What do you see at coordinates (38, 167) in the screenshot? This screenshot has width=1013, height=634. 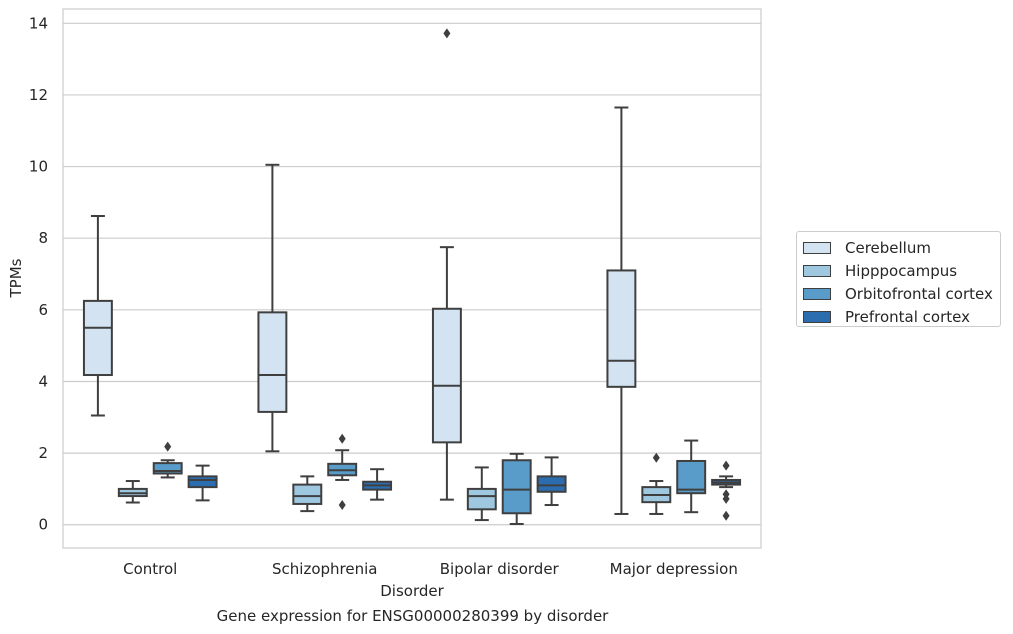 I see `y-tick-label: 10` at bounding box center [38, 167].